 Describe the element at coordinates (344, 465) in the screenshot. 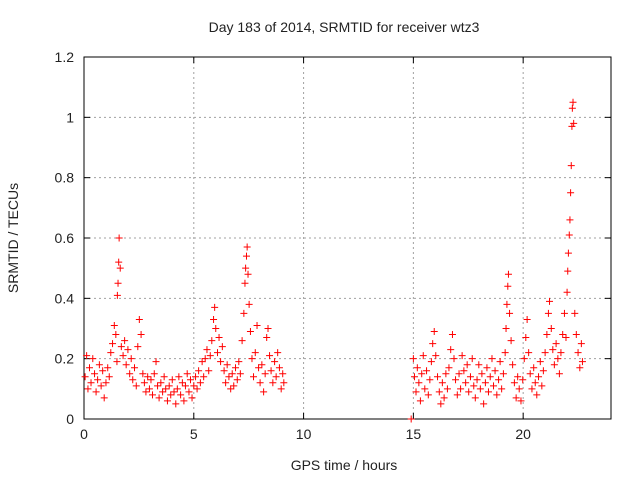

I see `x-axis-label: GPS time / hours` at that location.